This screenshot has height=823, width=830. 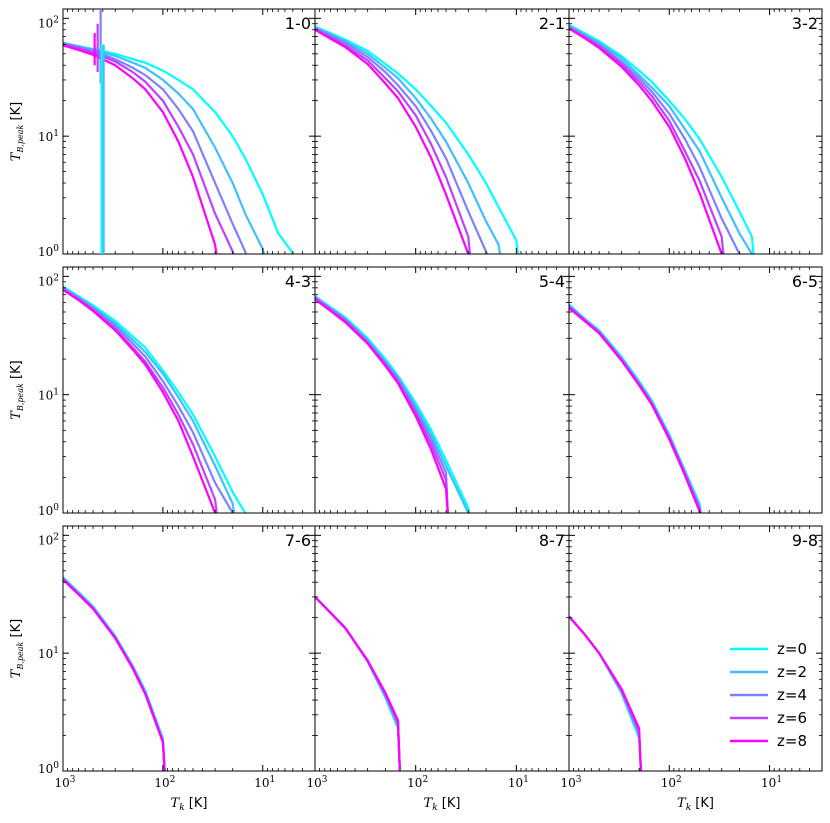 What do you see at coordinates (792, 695) in the screenshot?
I see `legend-label: z=4` at bounding box center [792, 695].